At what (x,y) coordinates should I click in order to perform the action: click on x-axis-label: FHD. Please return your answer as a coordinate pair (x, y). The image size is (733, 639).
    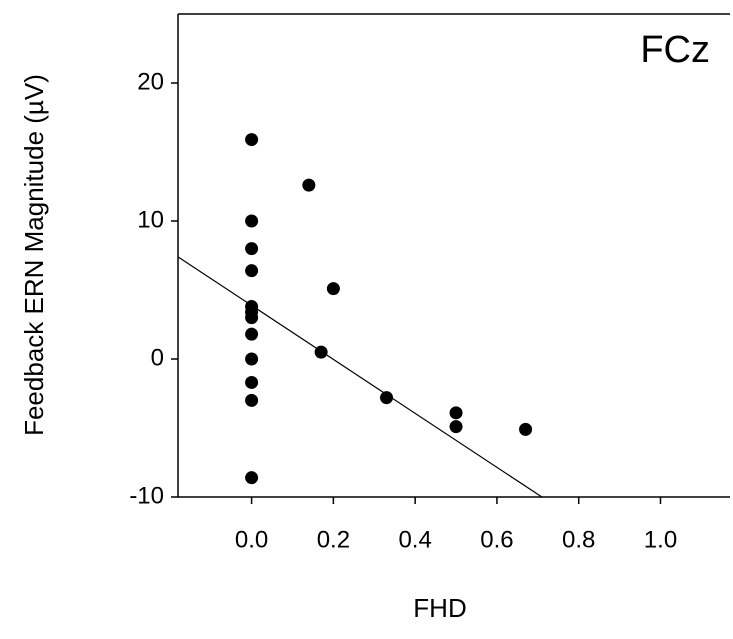
    Looking at the image, I should click on (439, 608).